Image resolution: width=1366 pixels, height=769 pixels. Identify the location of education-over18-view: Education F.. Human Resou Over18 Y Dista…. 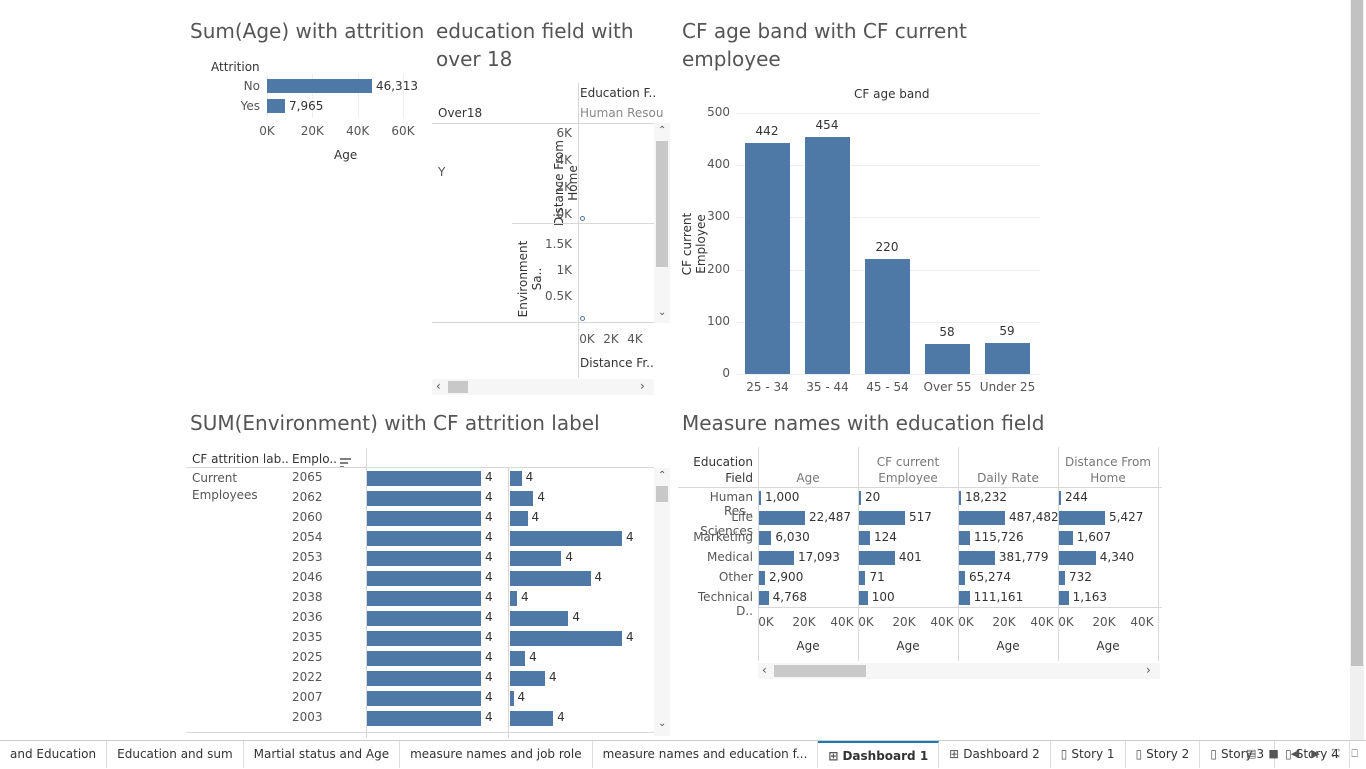
(551, 240).